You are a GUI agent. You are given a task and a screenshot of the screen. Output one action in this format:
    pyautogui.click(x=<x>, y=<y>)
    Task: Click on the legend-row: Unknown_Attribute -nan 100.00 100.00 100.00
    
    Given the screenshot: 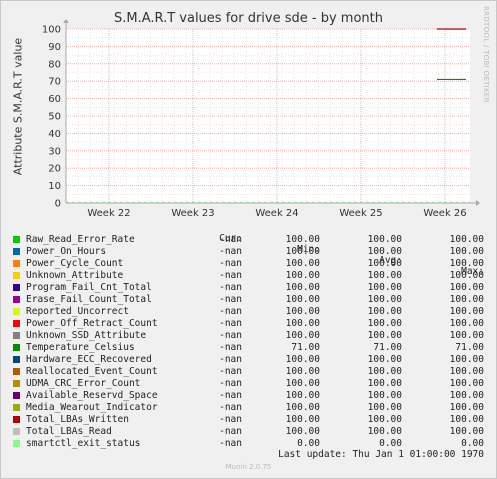 What is the action you would take?
    pyautogui.click(x=248, y=276)
    